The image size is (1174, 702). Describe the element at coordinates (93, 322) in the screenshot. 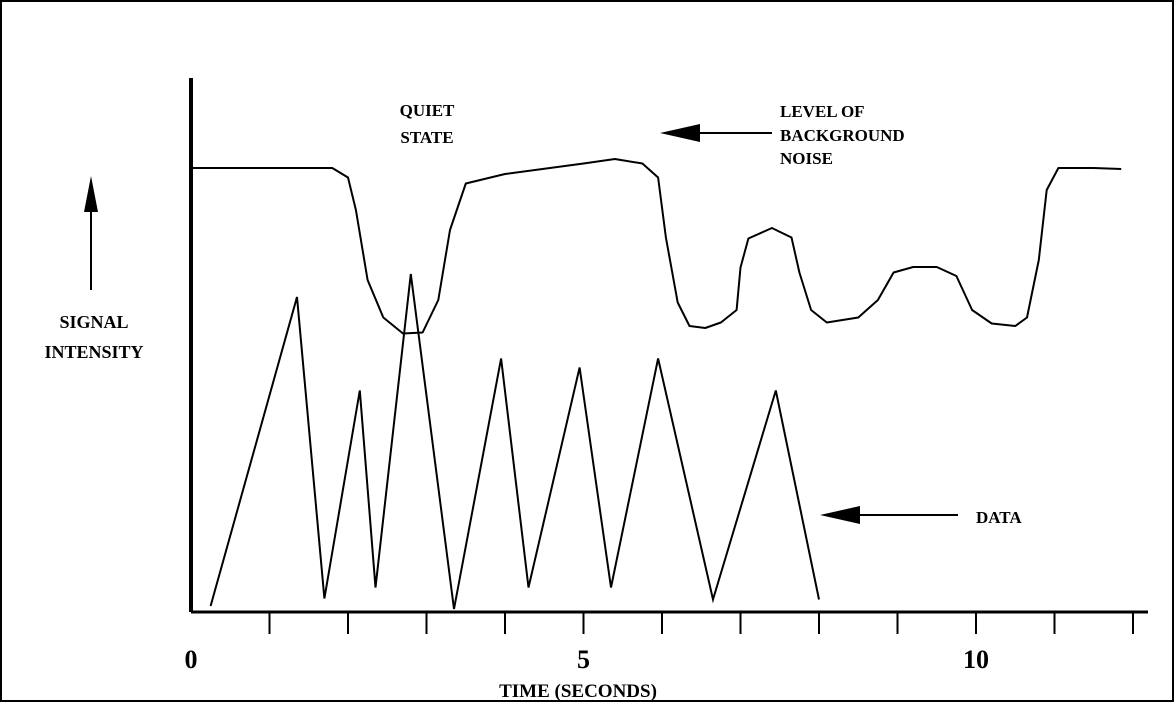

I see `y-axis-label-line1: SIGNAL` at that location.